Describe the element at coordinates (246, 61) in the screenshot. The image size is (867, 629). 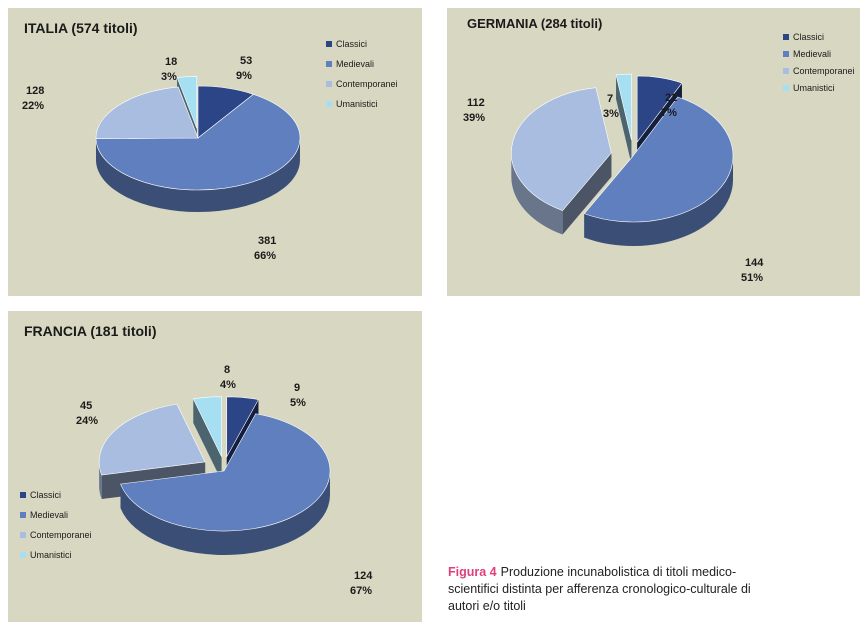
I see `data-label-value: 53` at that location.